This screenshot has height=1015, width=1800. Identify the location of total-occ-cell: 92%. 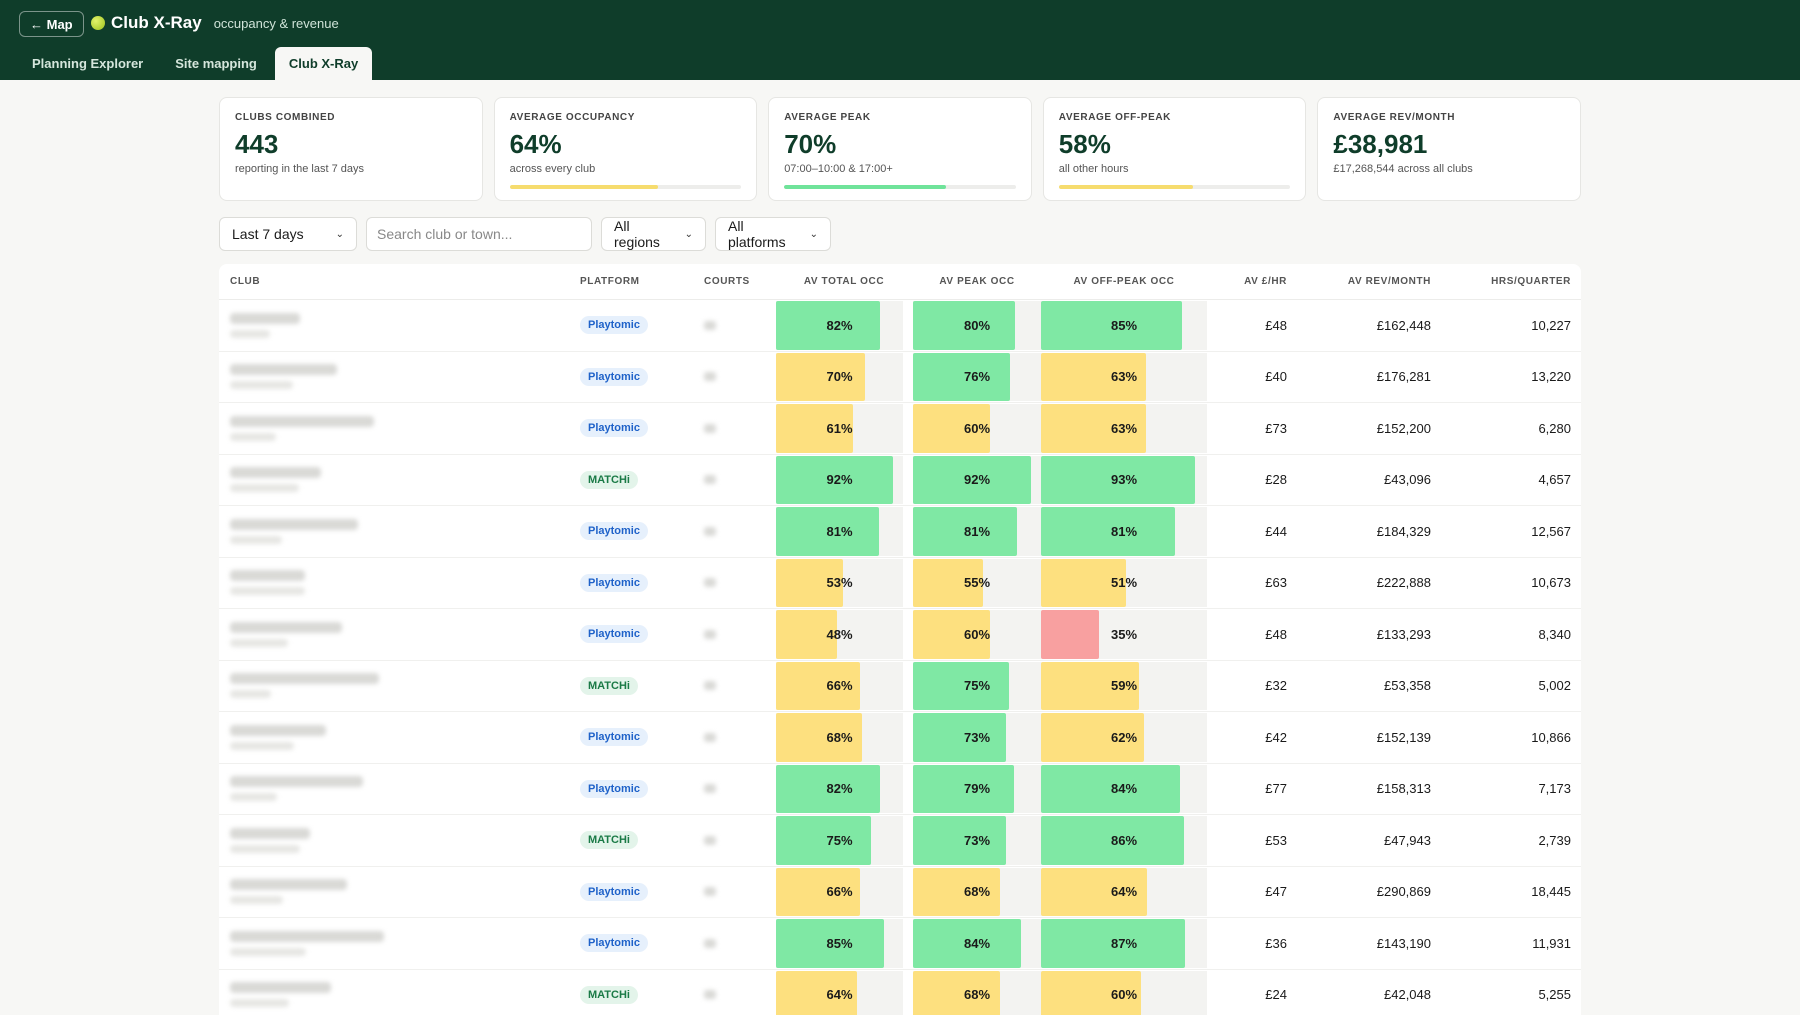
(844, 480).